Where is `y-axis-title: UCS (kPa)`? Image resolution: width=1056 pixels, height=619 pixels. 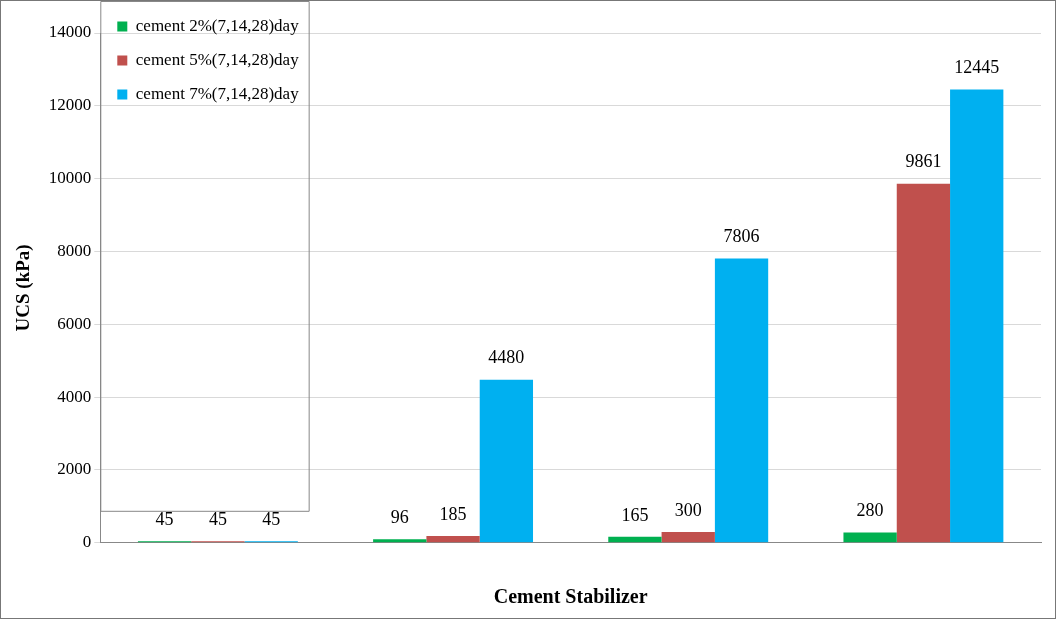 y-axis-title: UCS (kPa) is located at coordinates (23, 288).